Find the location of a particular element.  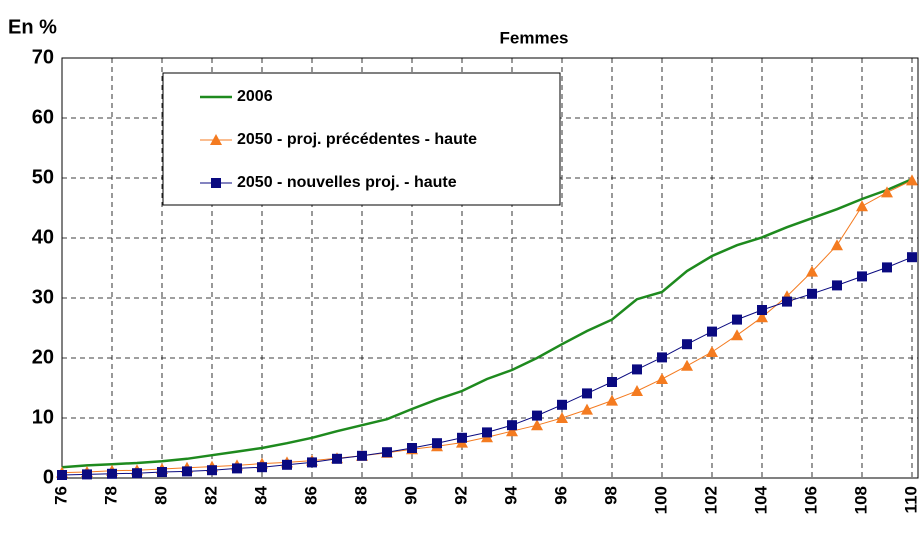

x-tick-label: 110 is located at coordinates (910, 499).